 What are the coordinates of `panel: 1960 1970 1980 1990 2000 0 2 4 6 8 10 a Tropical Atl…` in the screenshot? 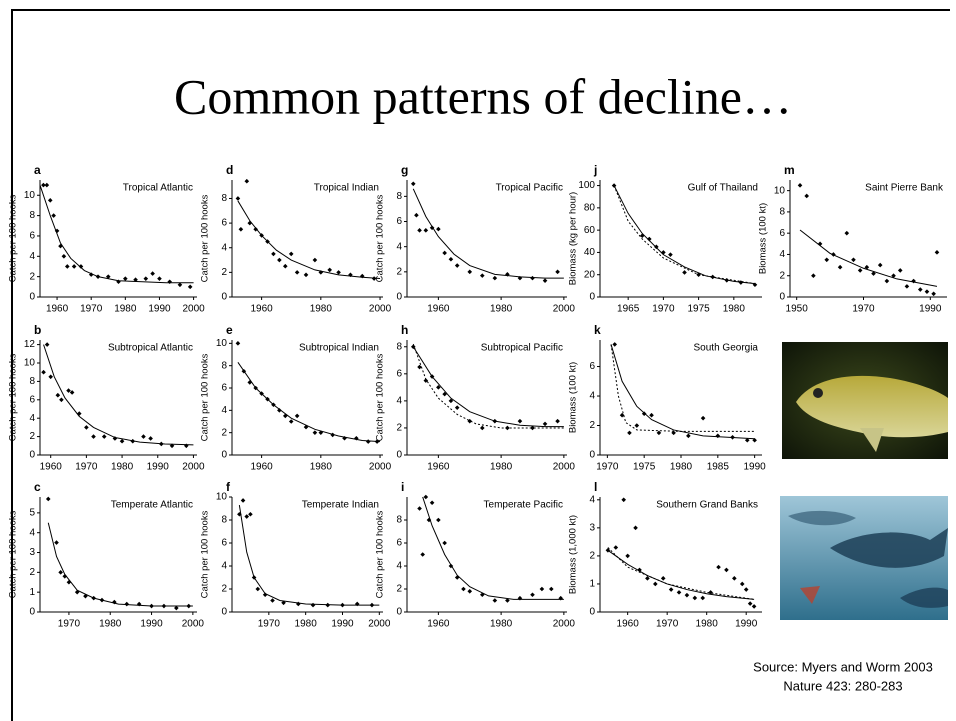 It's located at (107, 238).